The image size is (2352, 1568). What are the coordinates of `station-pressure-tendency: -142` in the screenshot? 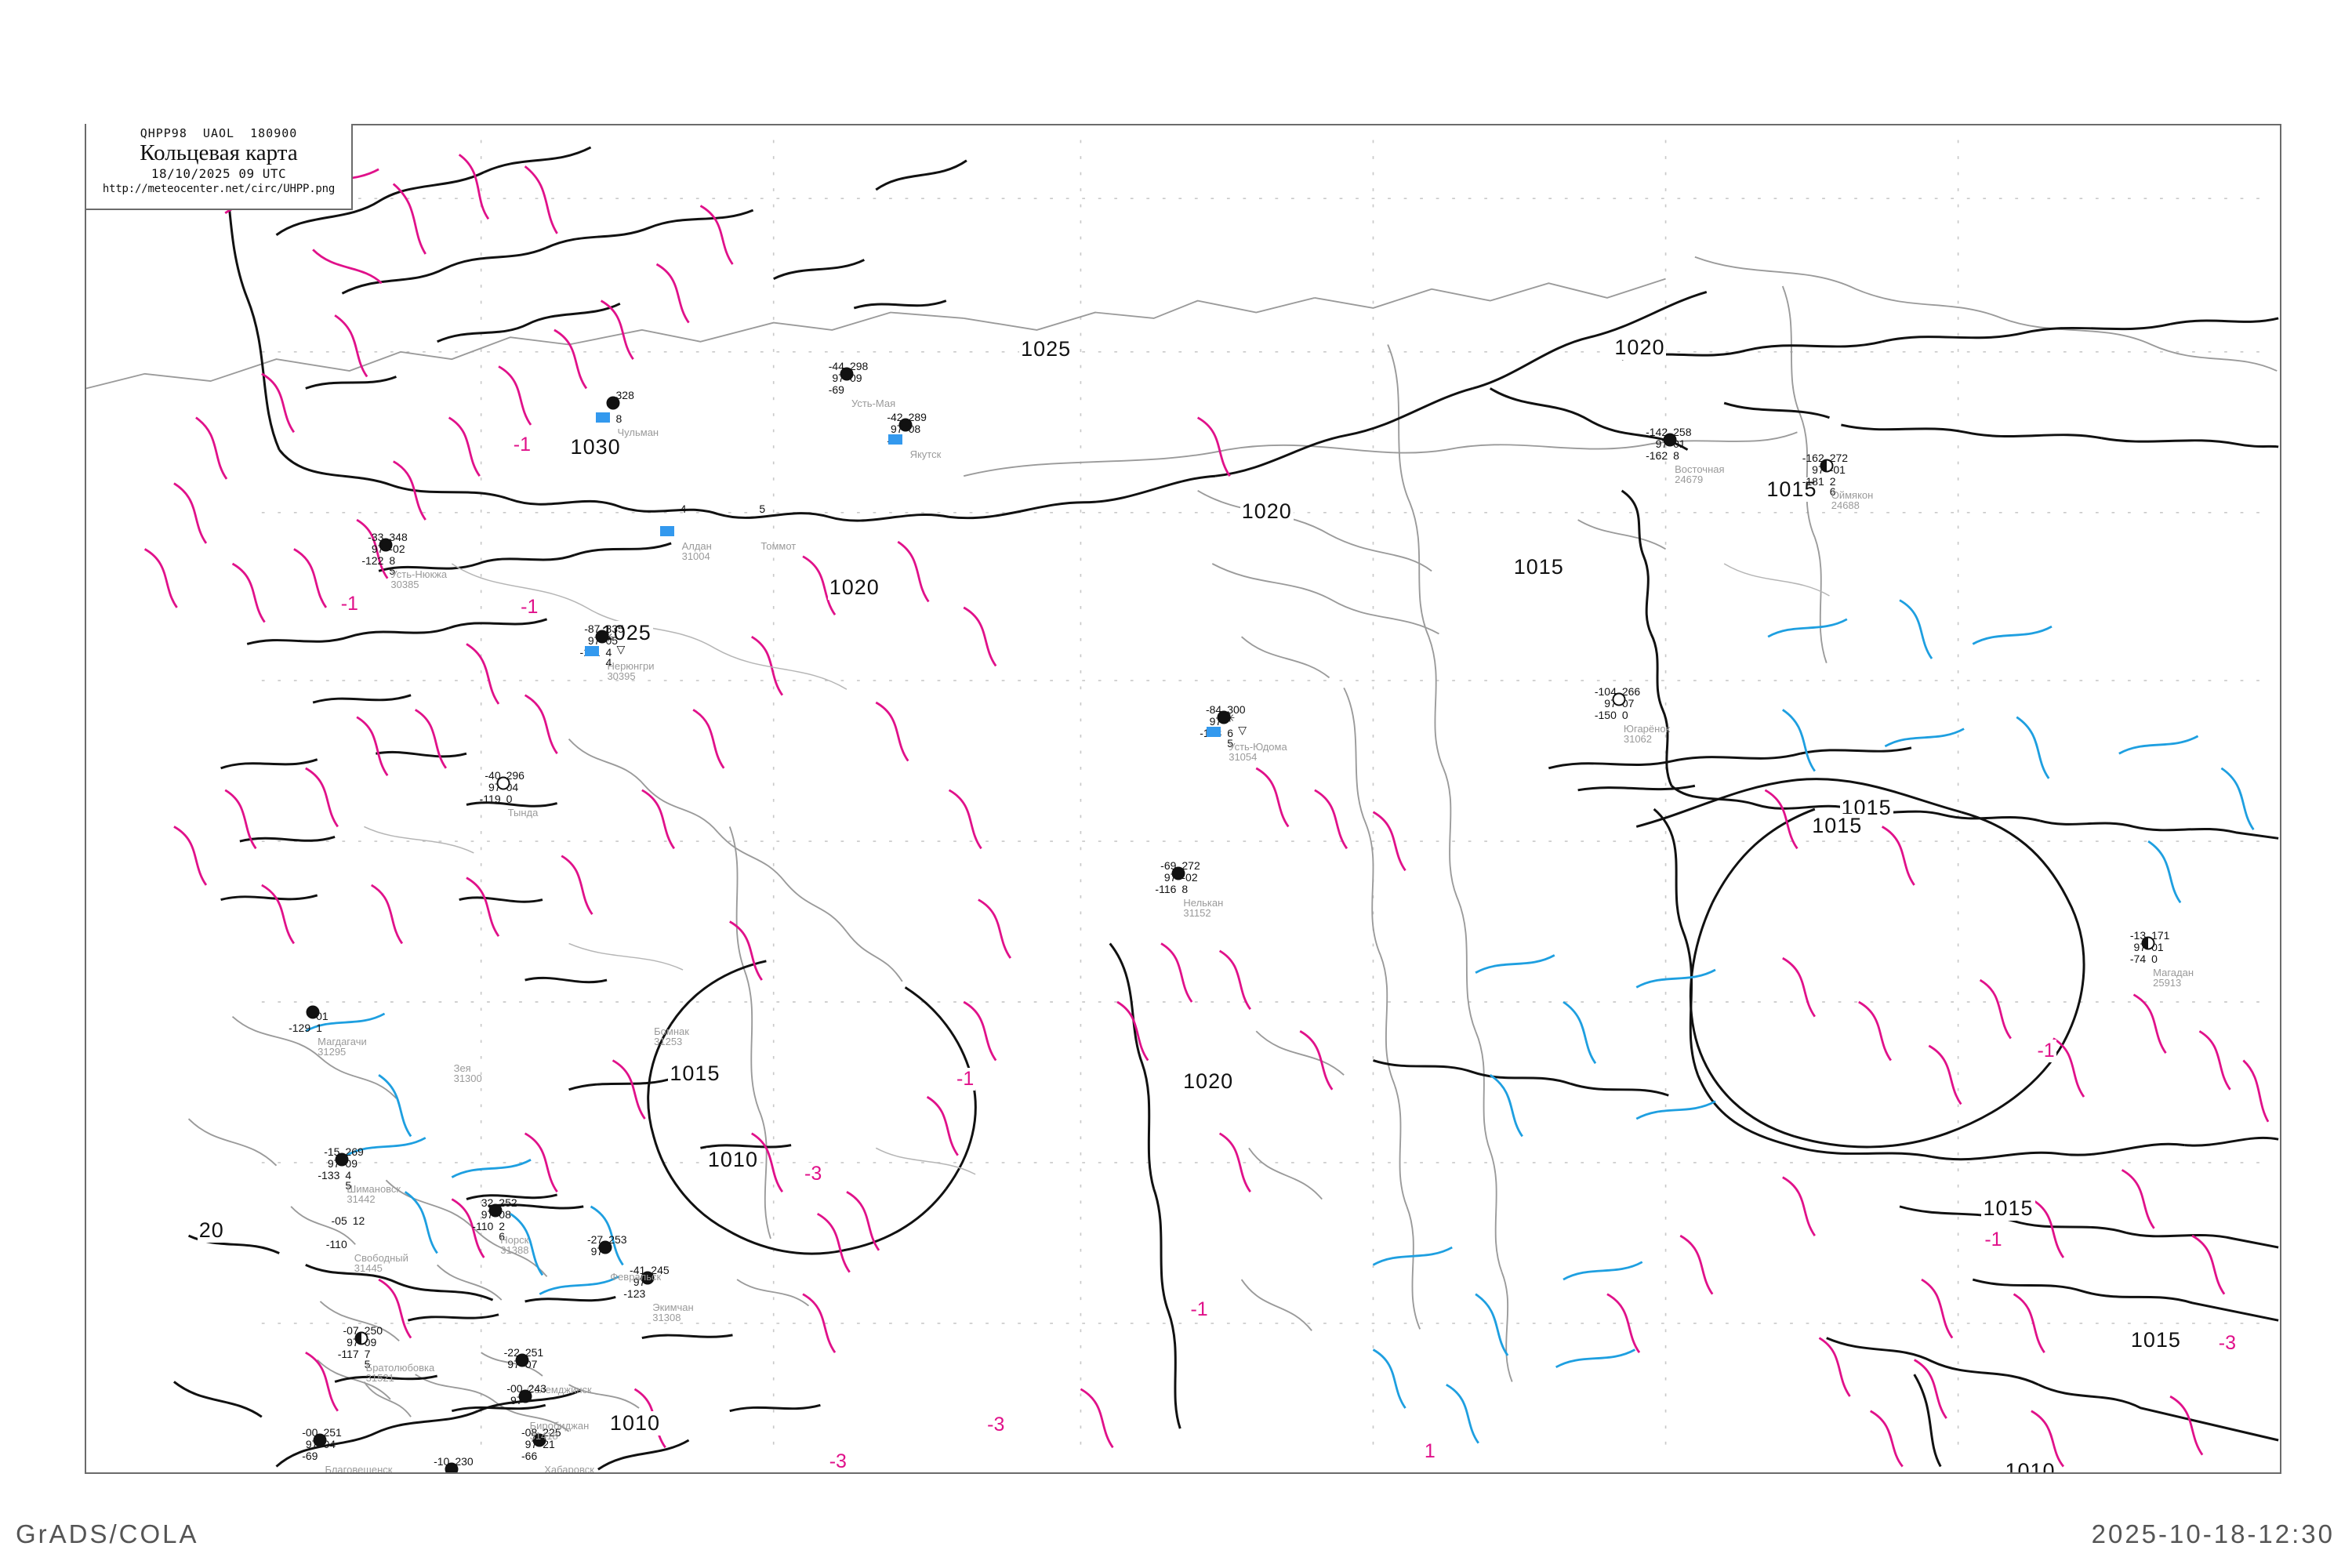 It's located at (1657, 431).